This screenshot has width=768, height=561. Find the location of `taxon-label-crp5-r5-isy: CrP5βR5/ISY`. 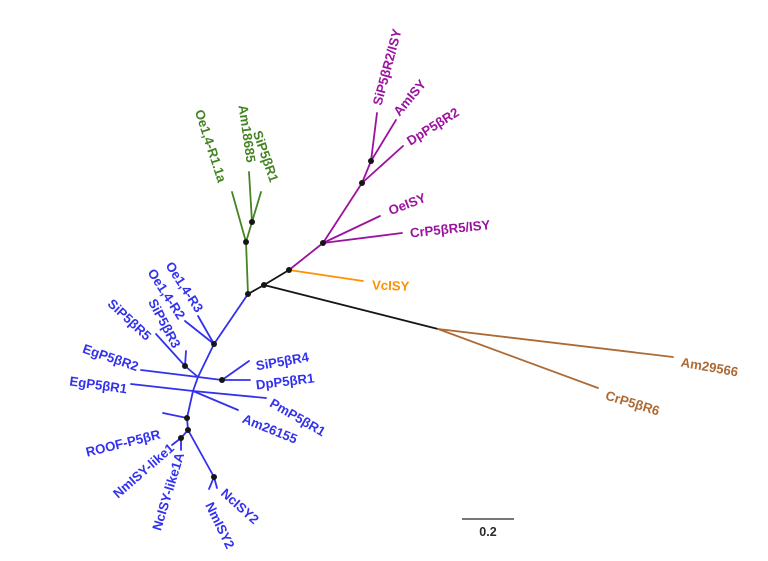

taxon-label-crp5-r5-isy: CrP5βR5/ISY is located at coordinates (450, 228).